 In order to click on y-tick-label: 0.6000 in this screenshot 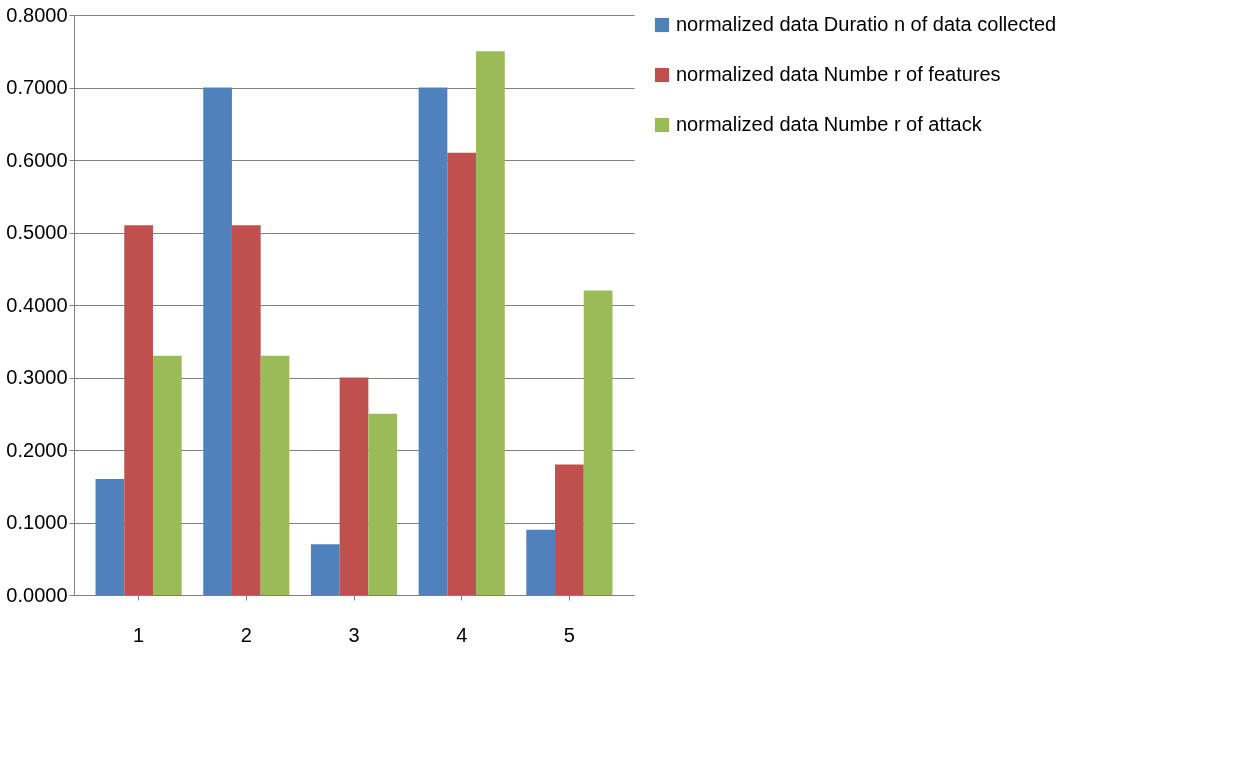, I will do `click(37, 159)`.